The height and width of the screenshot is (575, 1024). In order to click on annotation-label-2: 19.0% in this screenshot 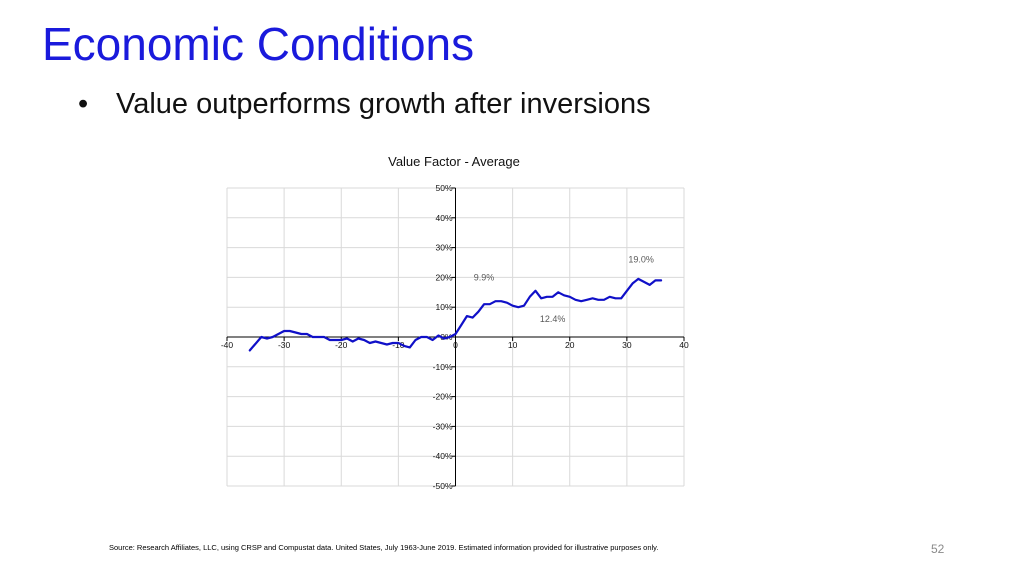, I will do `click(641, 260)`.